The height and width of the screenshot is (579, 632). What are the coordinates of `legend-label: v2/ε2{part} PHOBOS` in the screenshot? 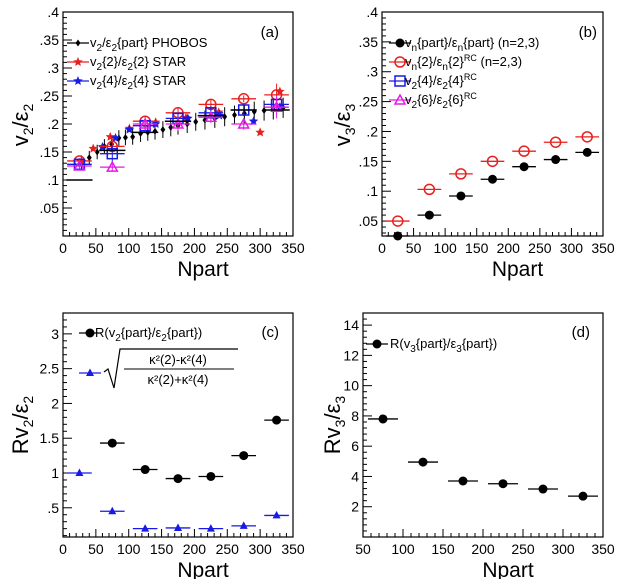 It's located at (149, 44).